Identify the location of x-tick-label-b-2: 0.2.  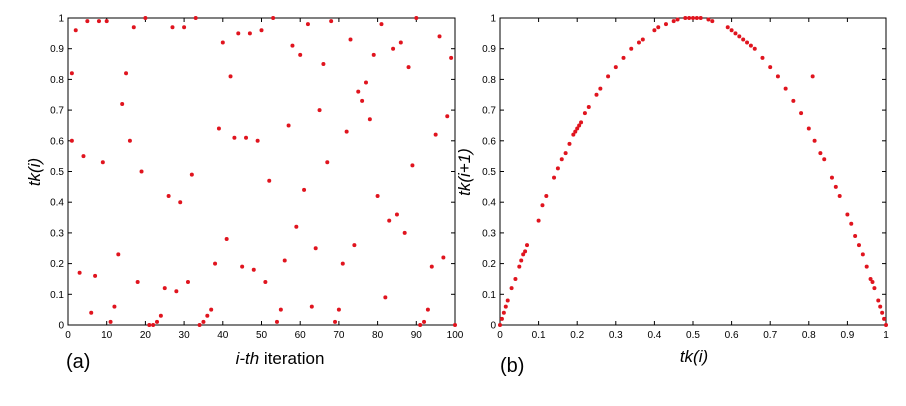
(577, 335).